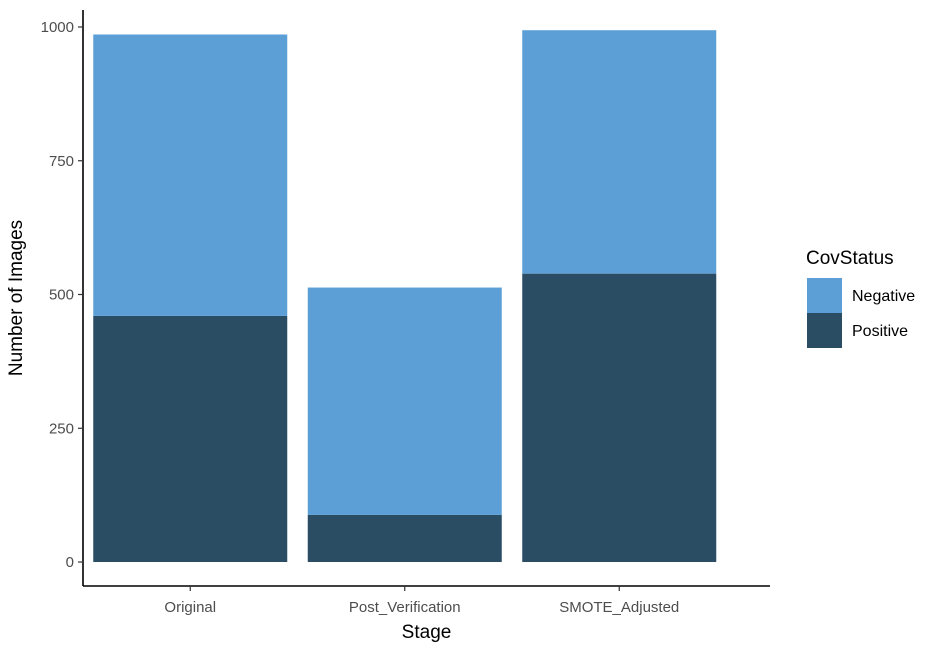  I want to click on x-axis-ticks: Original Post_Verification SMOTE_Adjusted, so click(421, 601).